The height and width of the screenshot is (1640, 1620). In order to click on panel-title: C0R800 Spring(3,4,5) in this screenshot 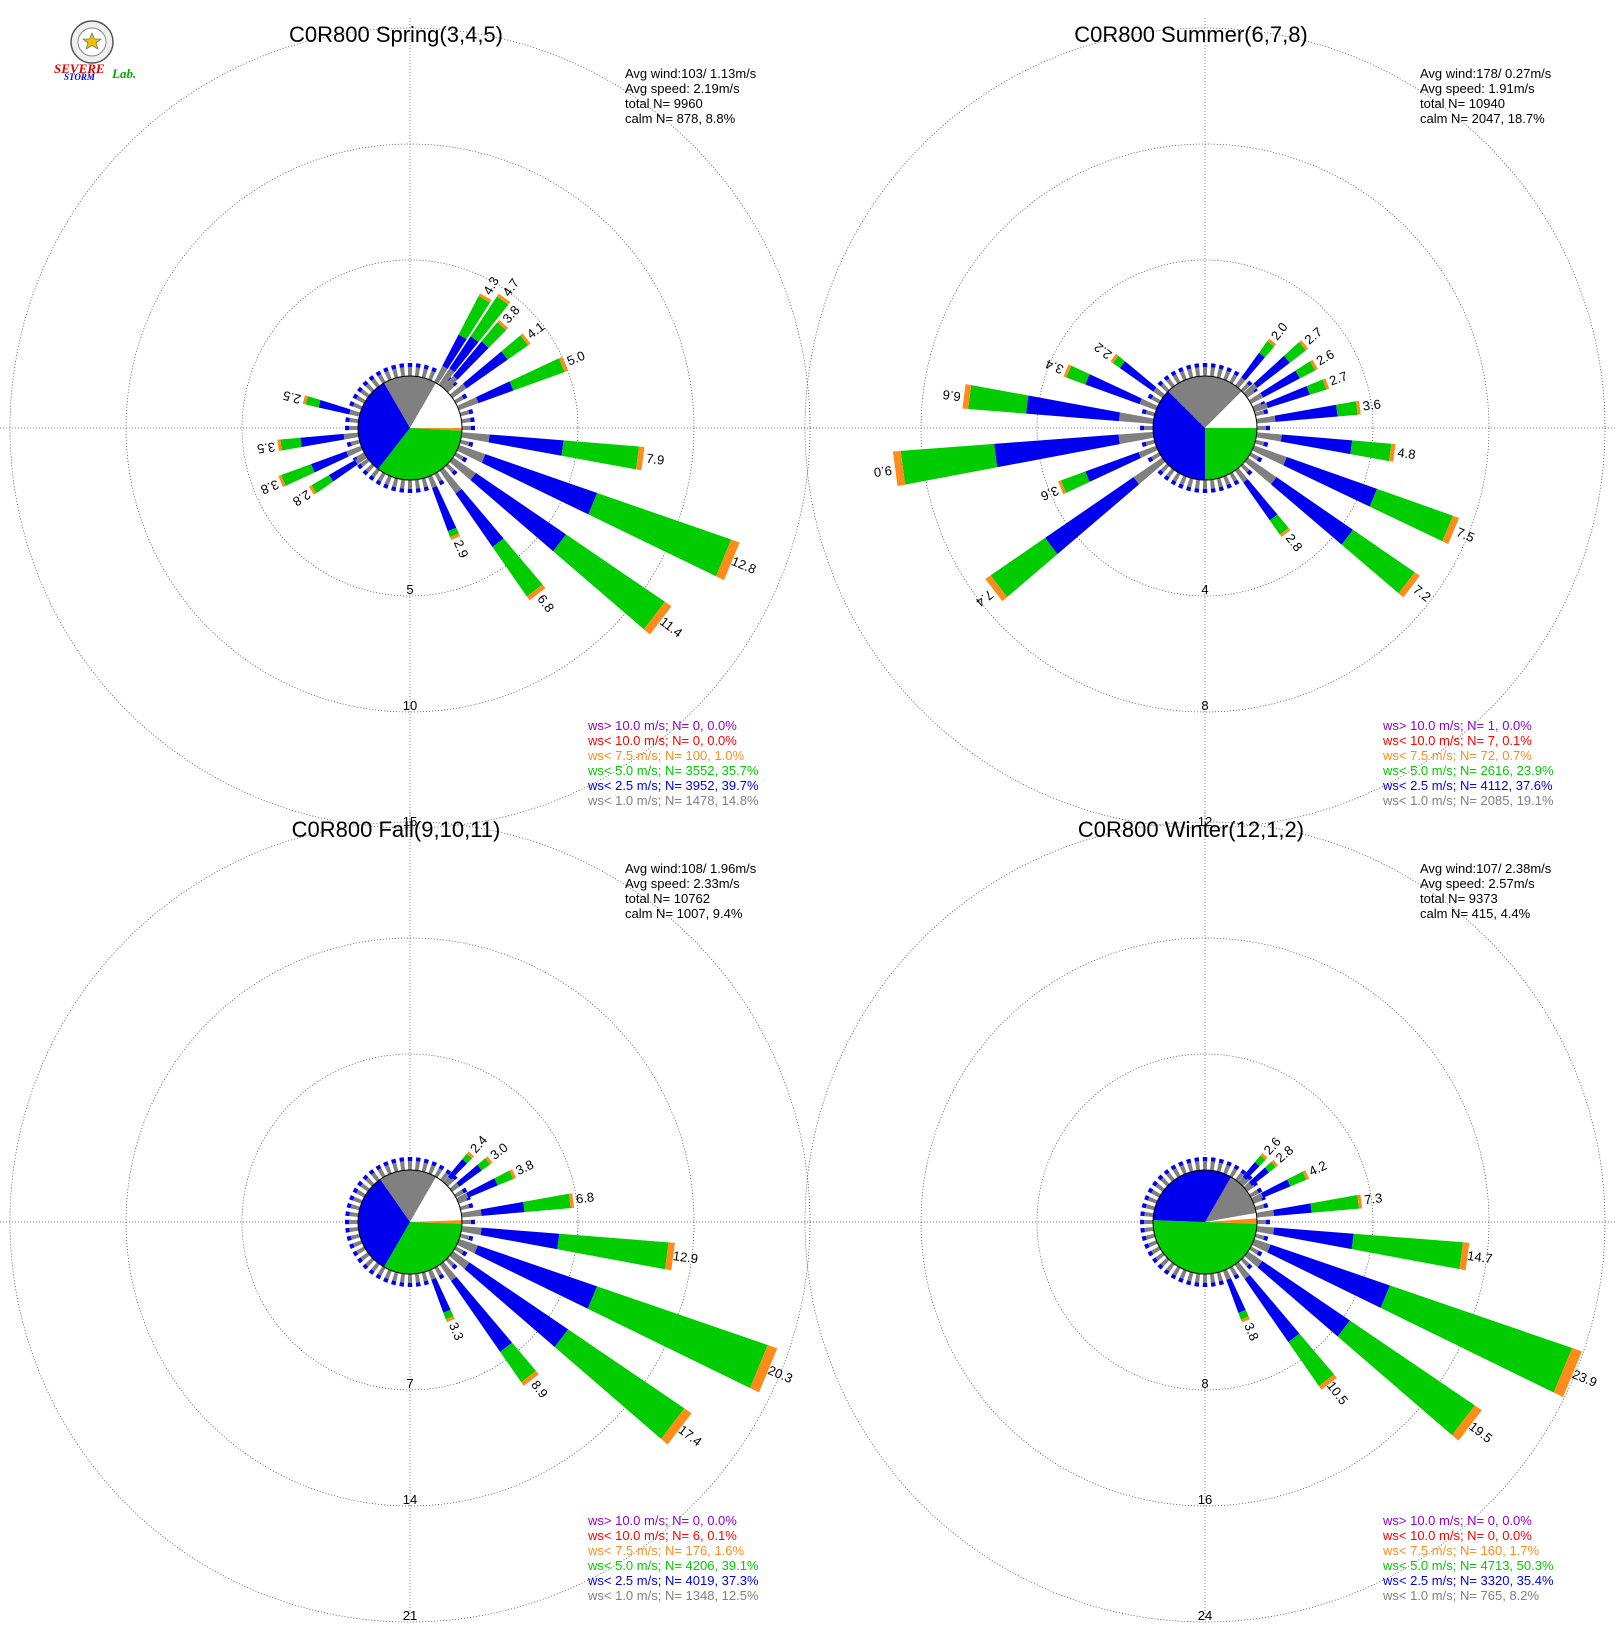, I will do `click(396, 34)`.